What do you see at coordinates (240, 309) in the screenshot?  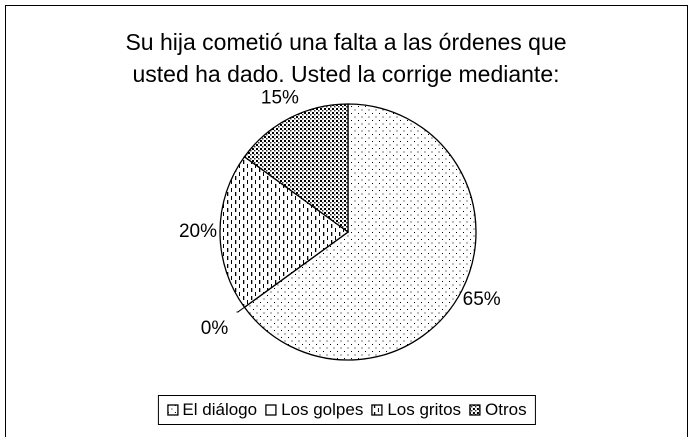 I see `leader-line` at bounding box center [240, 309].